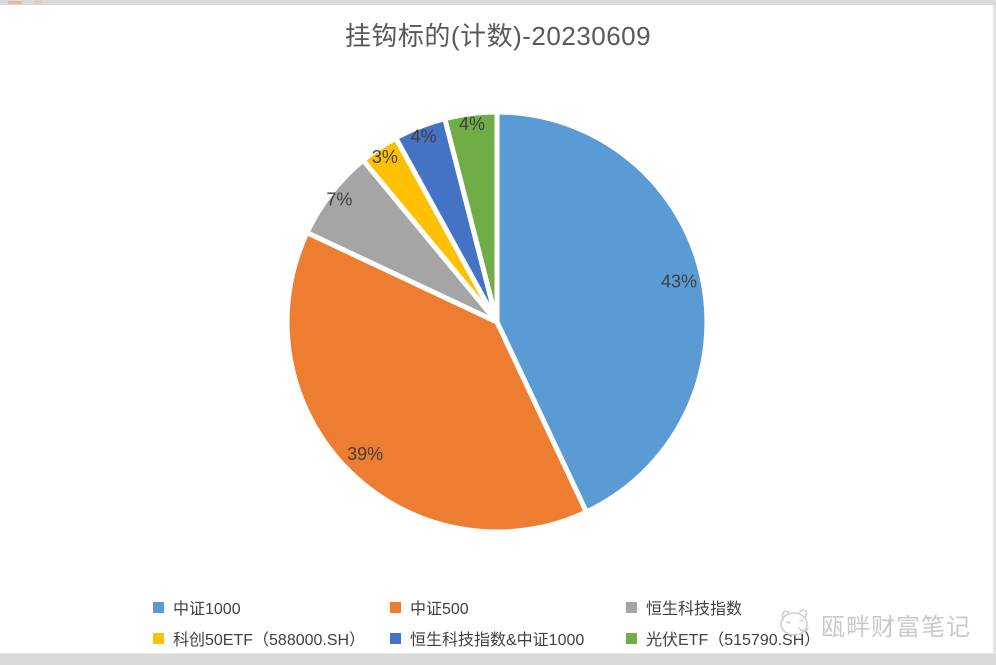  Describe the element at coordinates (746, 607) in the screenshot. I see `legend-item-2: 恒生科技指数` at that location.